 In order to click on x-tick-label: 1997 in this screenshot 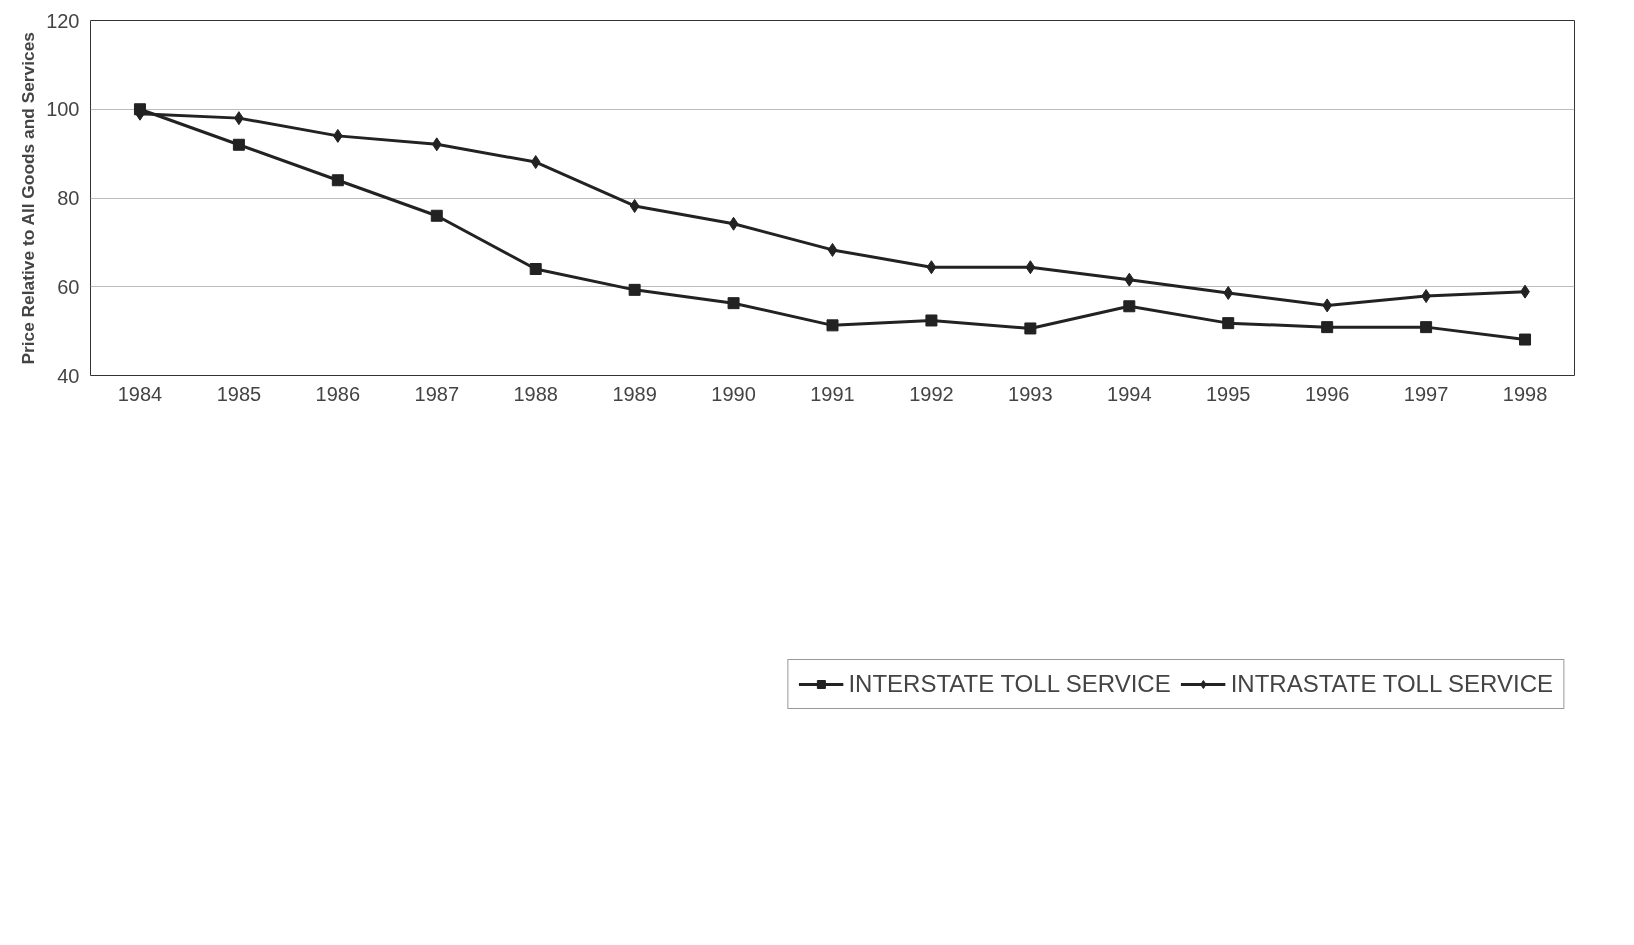, I will do `click(1426, 393)`.